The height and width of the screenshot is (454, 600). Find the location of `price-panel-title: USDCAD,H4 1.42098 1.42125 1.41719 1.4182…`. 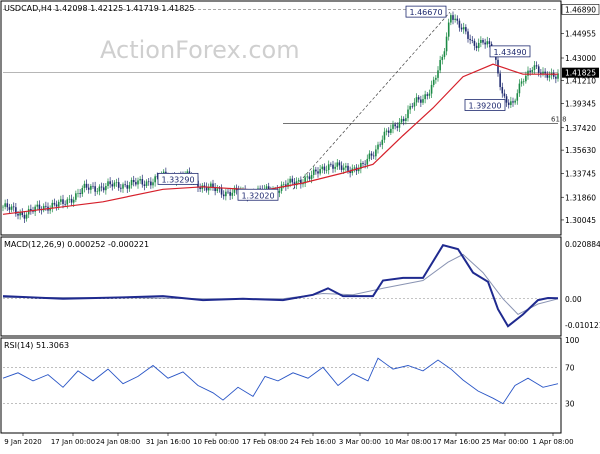

price-panel-title: USDCAD,H4 1.42098 1.42125 1.41719 1.4182… is located at coordinates (99, 8).